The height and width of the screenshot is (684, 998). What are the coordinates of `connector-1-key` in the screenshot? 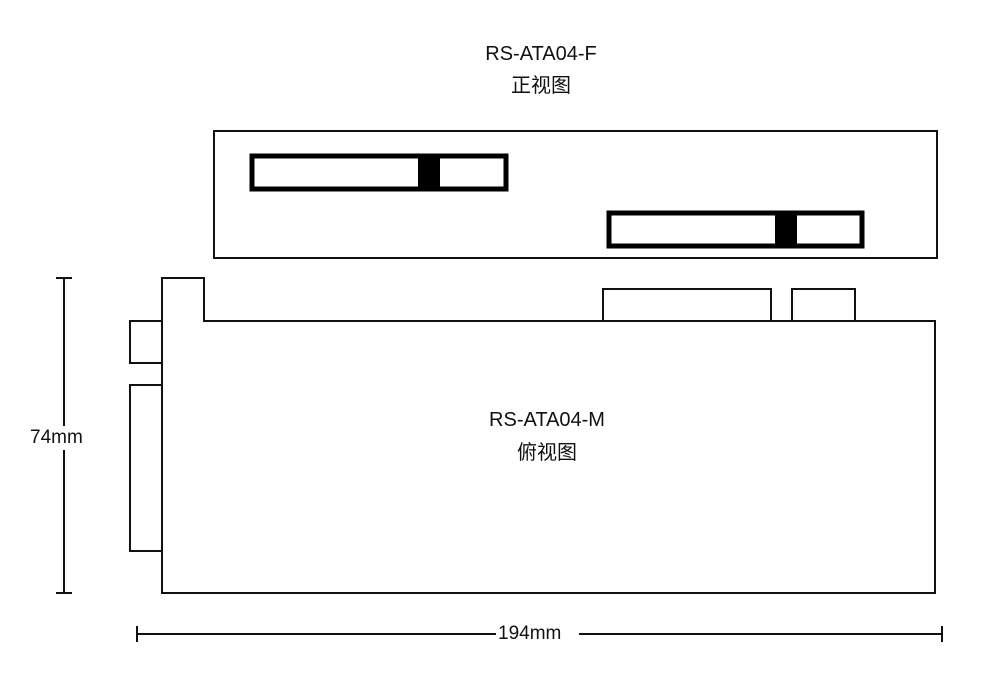 It's located at (429, 172).